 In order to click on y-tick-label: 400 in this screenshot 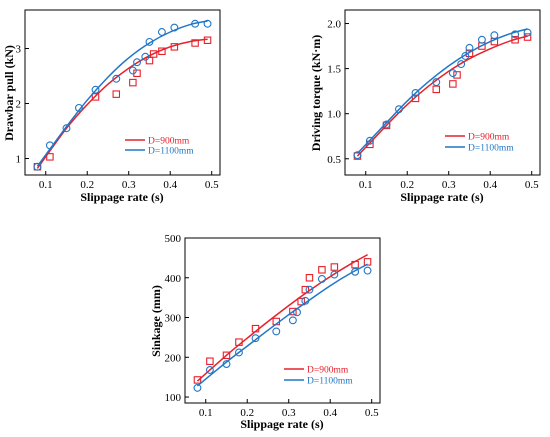, I will do `click(173, 279)`.